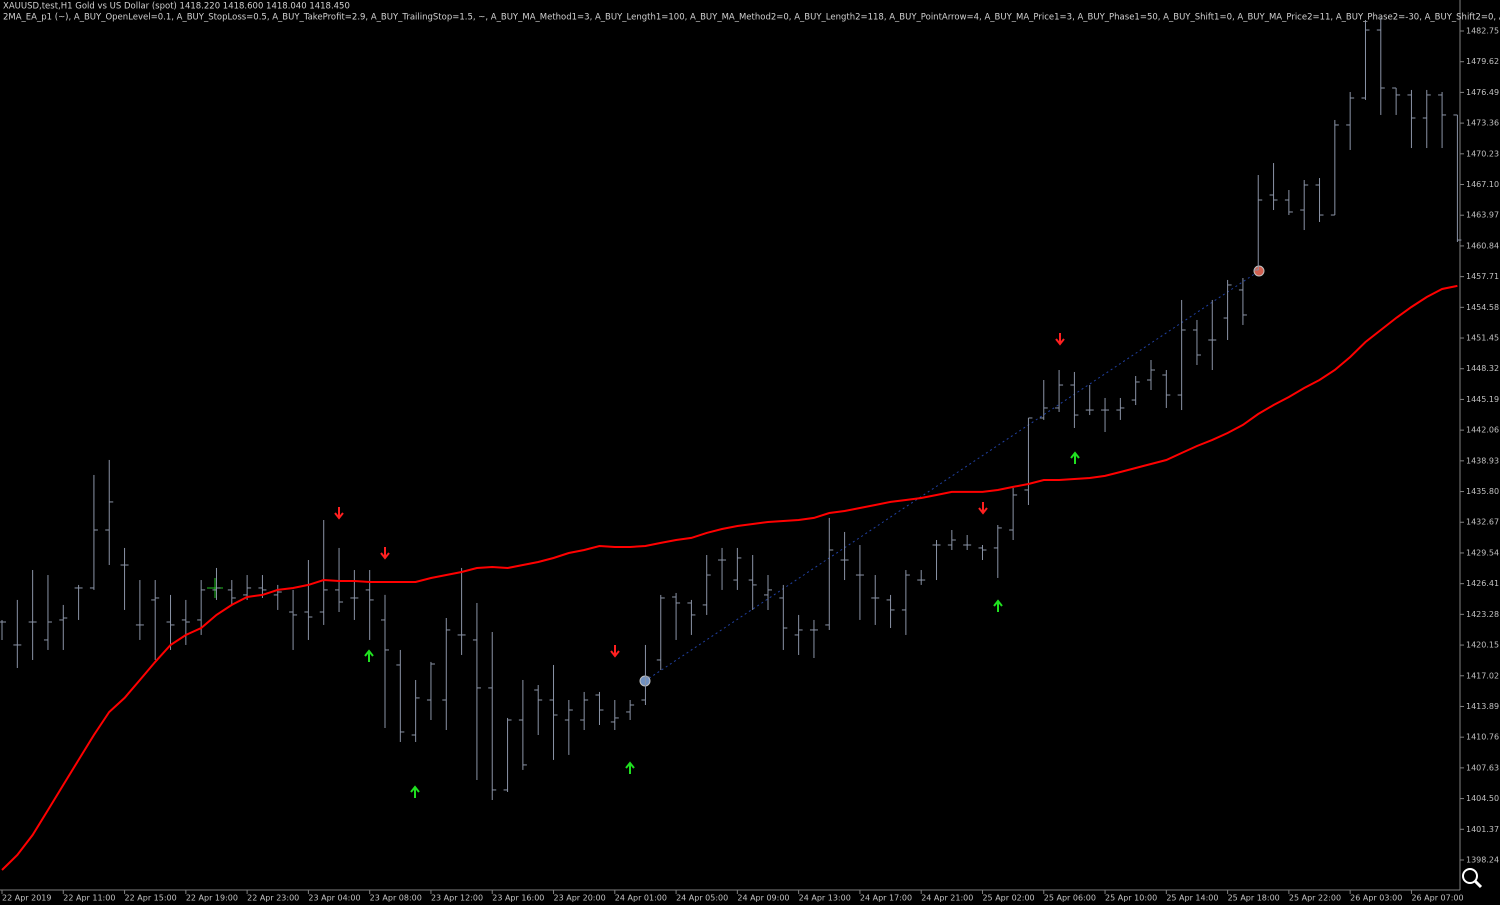 The image size is (1500, 905). I want to click on x-tick-label: 25 Apr 06:00, so click(1070, 898).